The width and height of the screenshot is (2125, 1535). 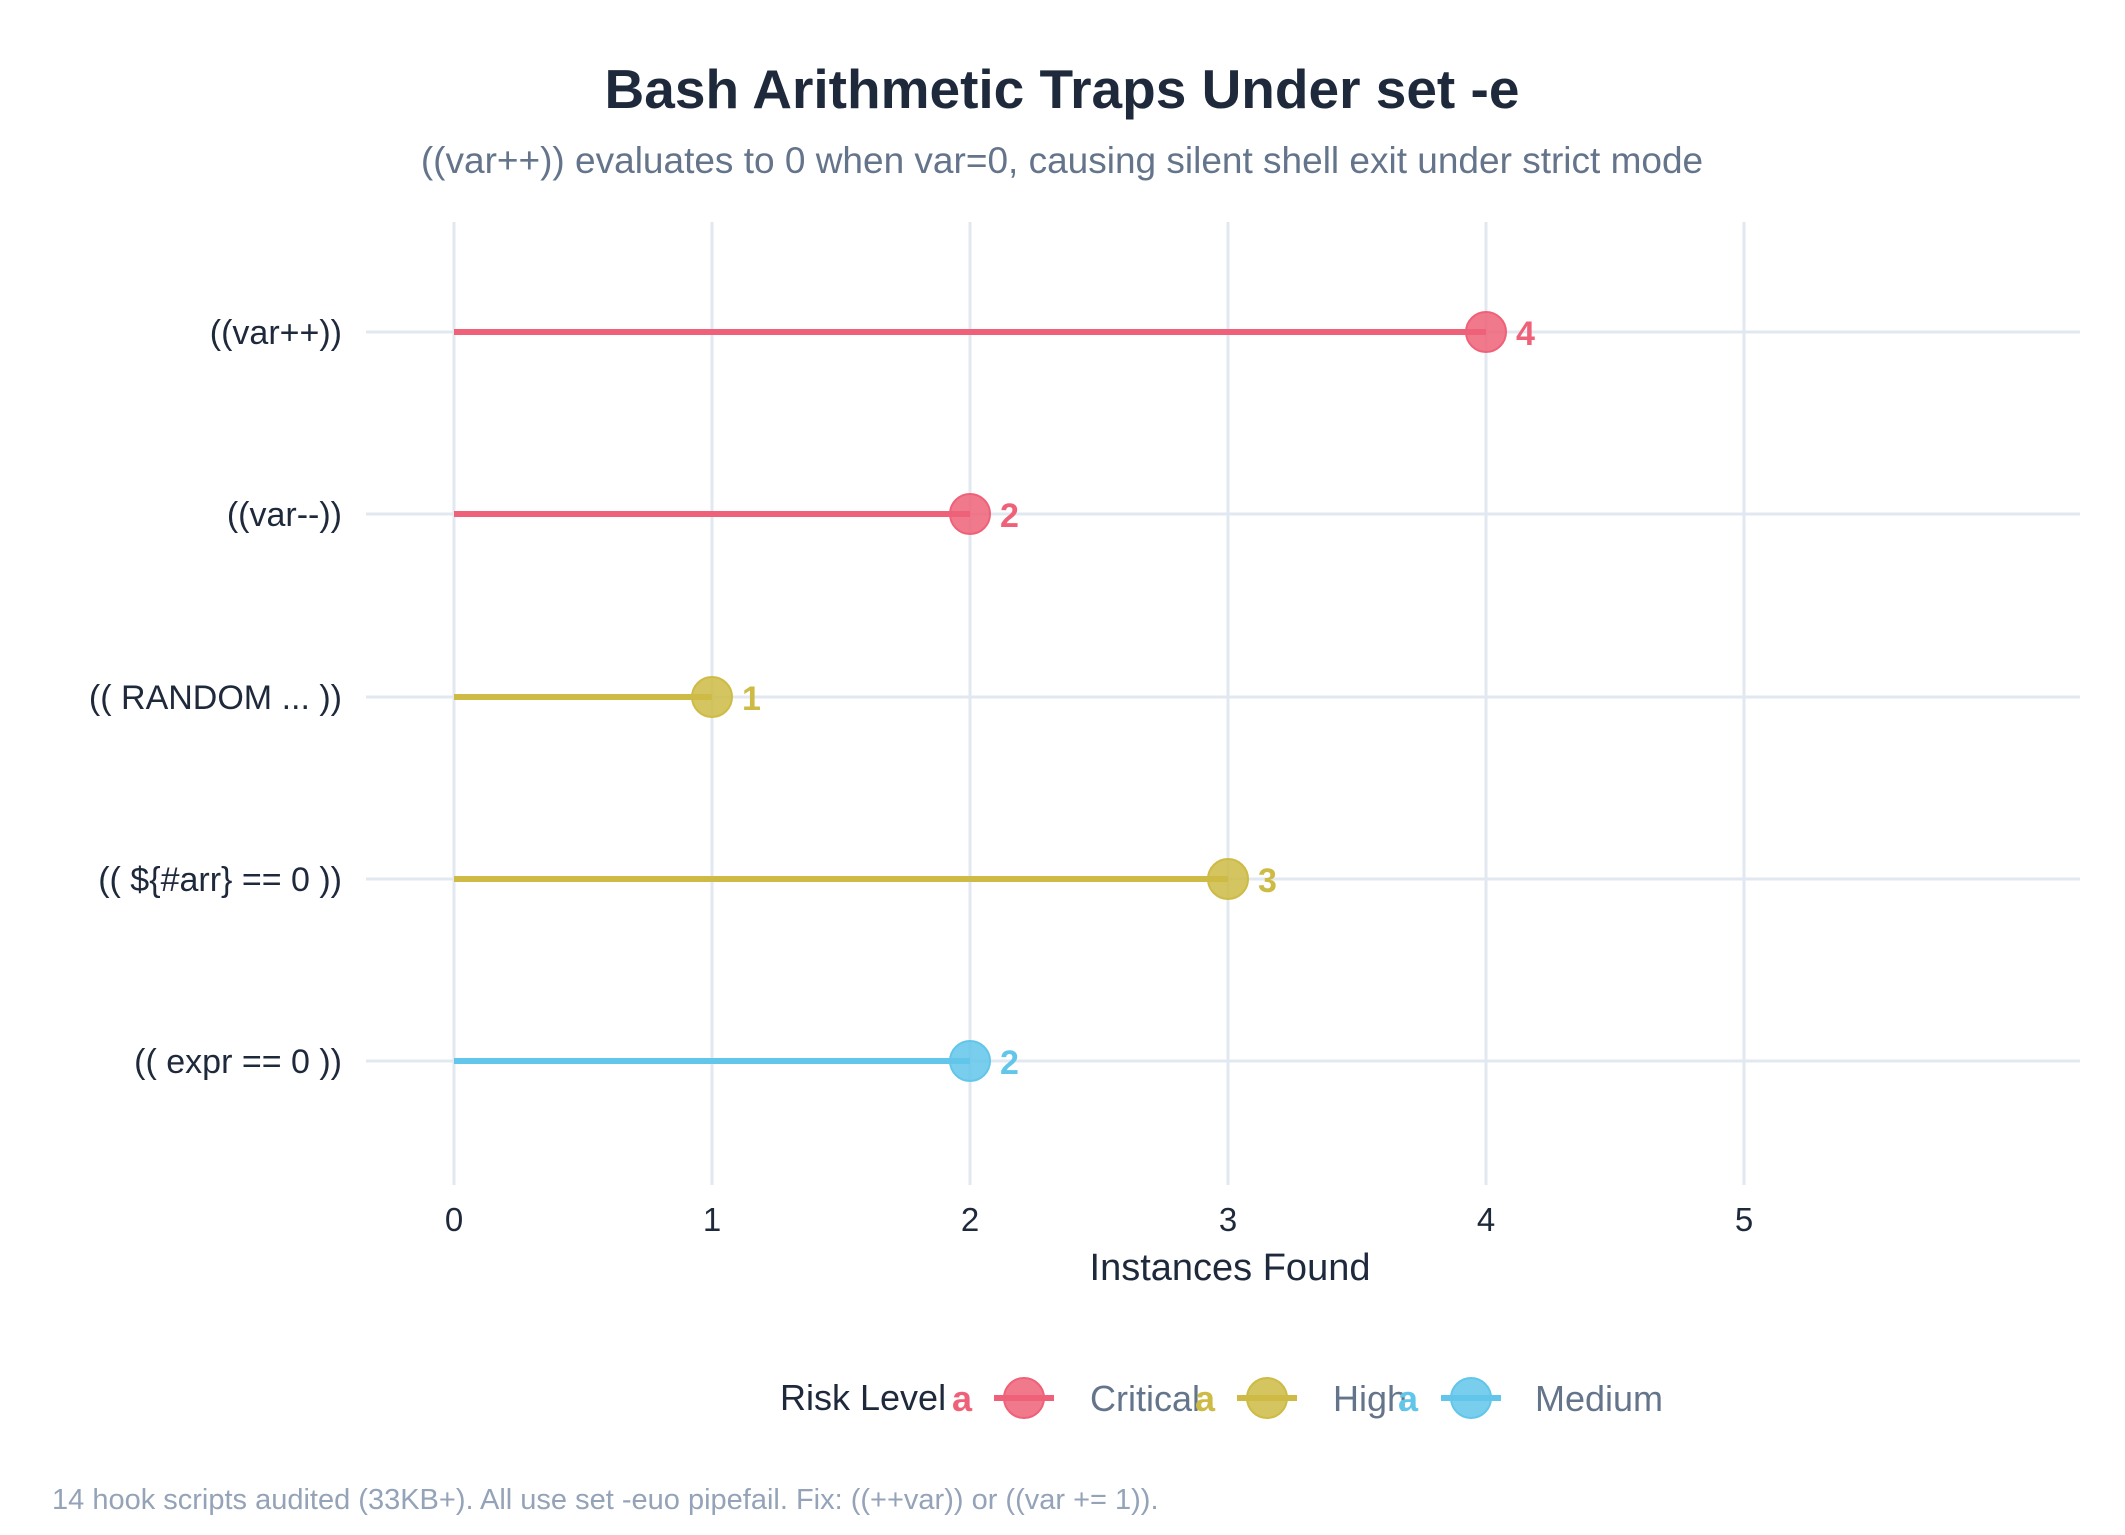 What do you see at coordinates (1267, 881) in the screenshot?
I see `value-label: 3` at bounding box center [1267, 881].